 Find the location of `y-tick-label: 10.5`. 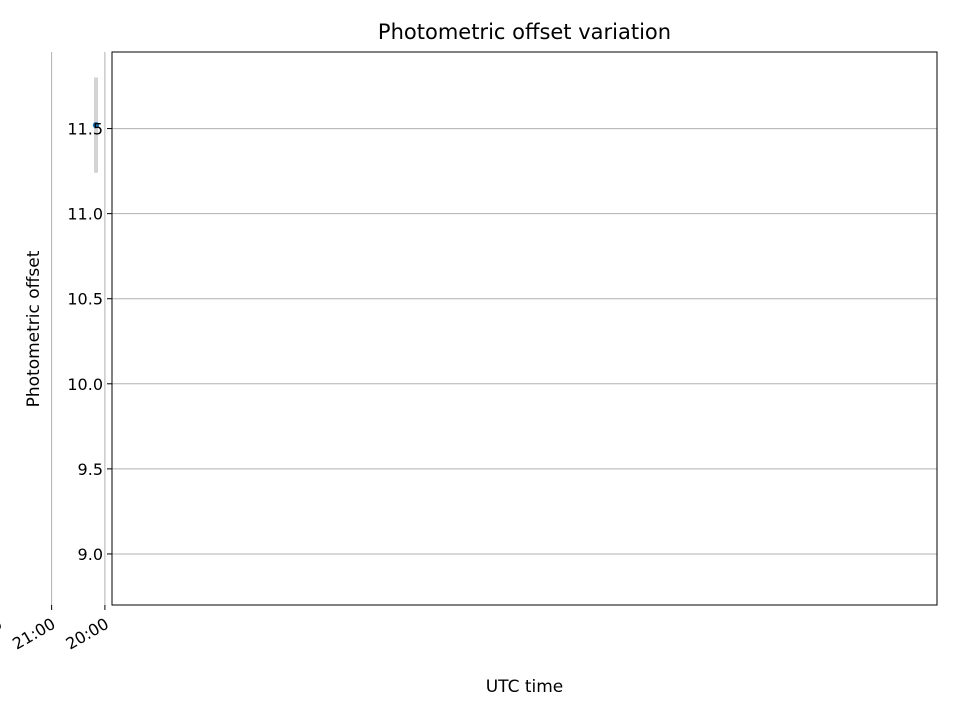

y-tick-label: 10.5 is located at coordinates (85, 299).